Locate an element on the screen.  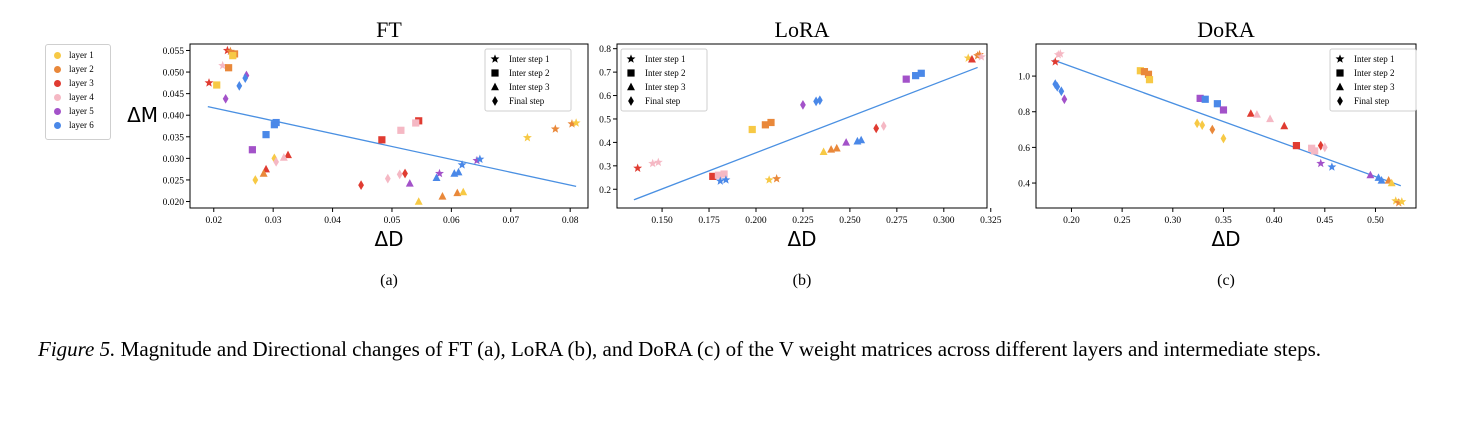
layer-legend-item: layer 1 is located at coordinates (74, 55).